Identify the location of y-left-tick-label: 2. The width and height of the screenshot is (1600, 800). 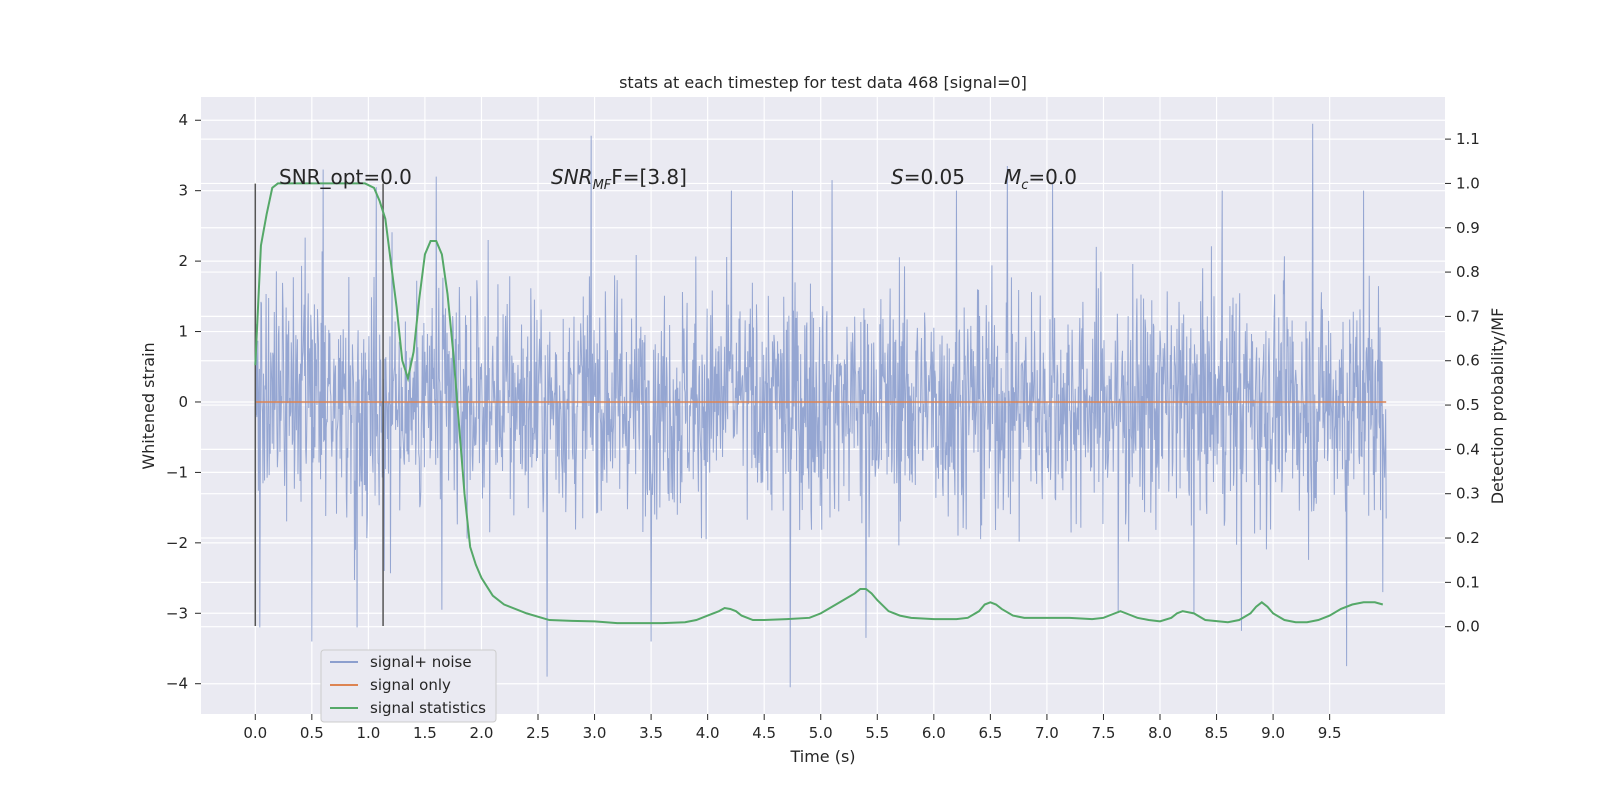
(183, 261).